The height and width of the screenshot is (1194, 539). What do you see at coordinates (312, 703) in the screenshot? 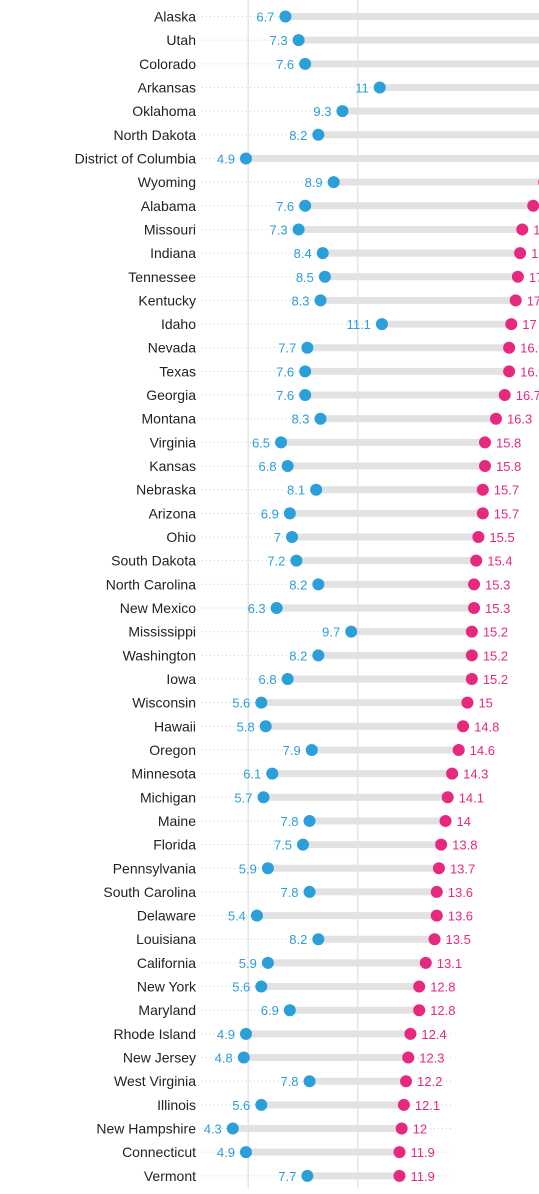
I see `row-wisconsin: Wisconsin 5.6 15` at bounding box center [312, 703].